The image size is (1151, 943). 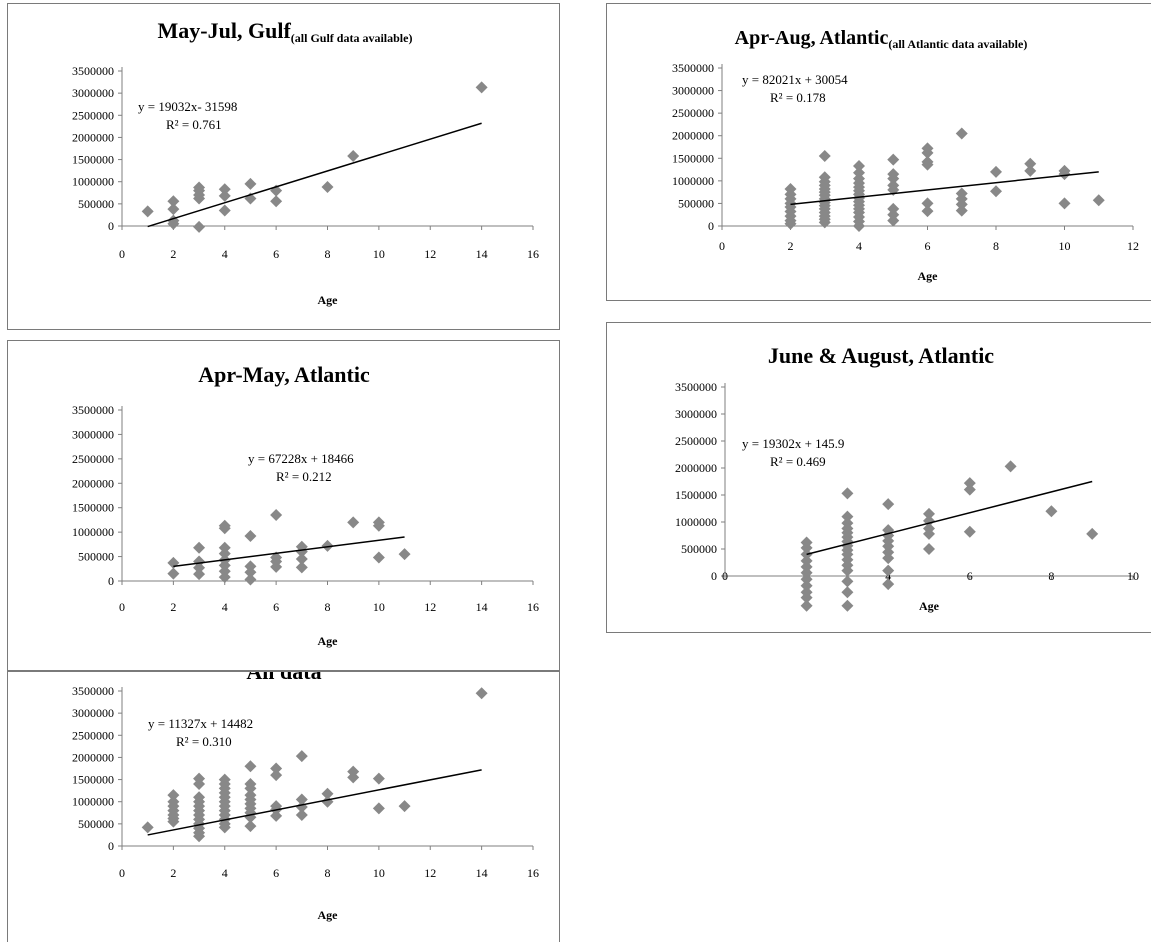 I want to click on x-tick-label: 0, so click(x=122, y=873).